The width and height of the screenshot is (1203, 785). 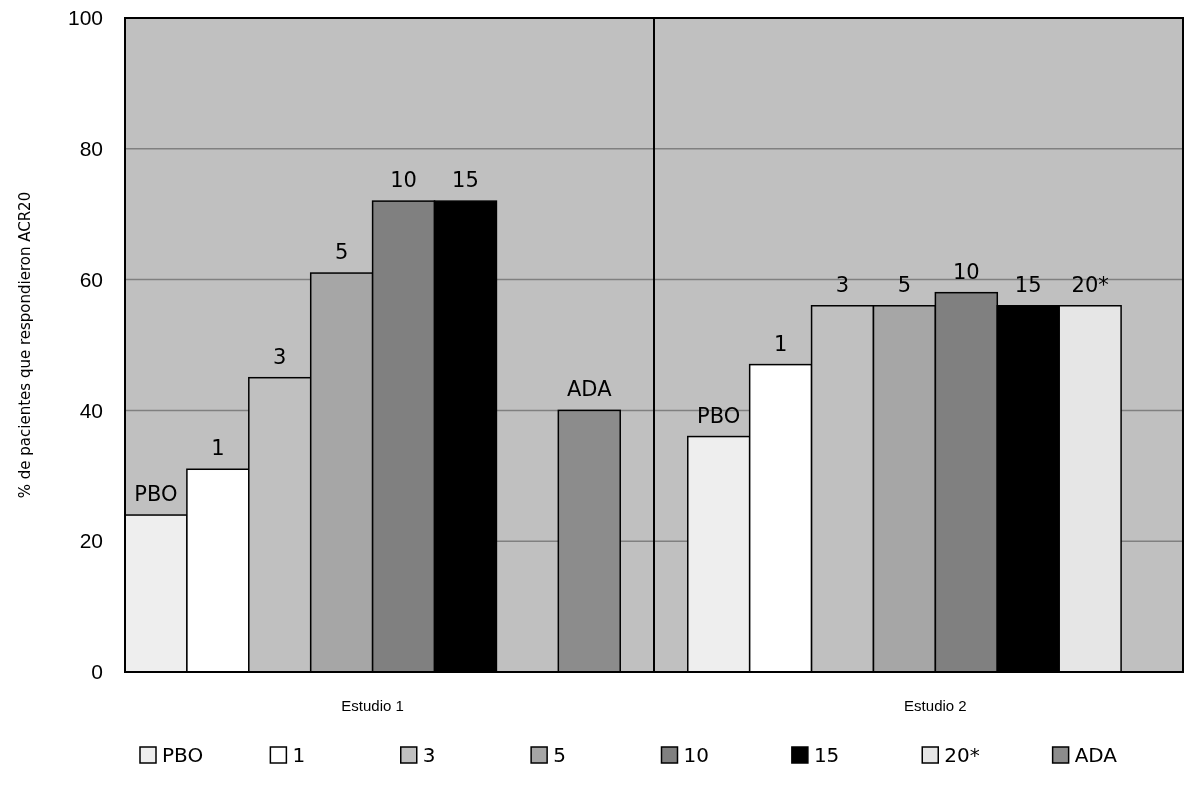 What do you see at coordinates (372, 705) in the screenshot?
I see `x-tick-label: Estudio 1` at bounding box center [372, 705].